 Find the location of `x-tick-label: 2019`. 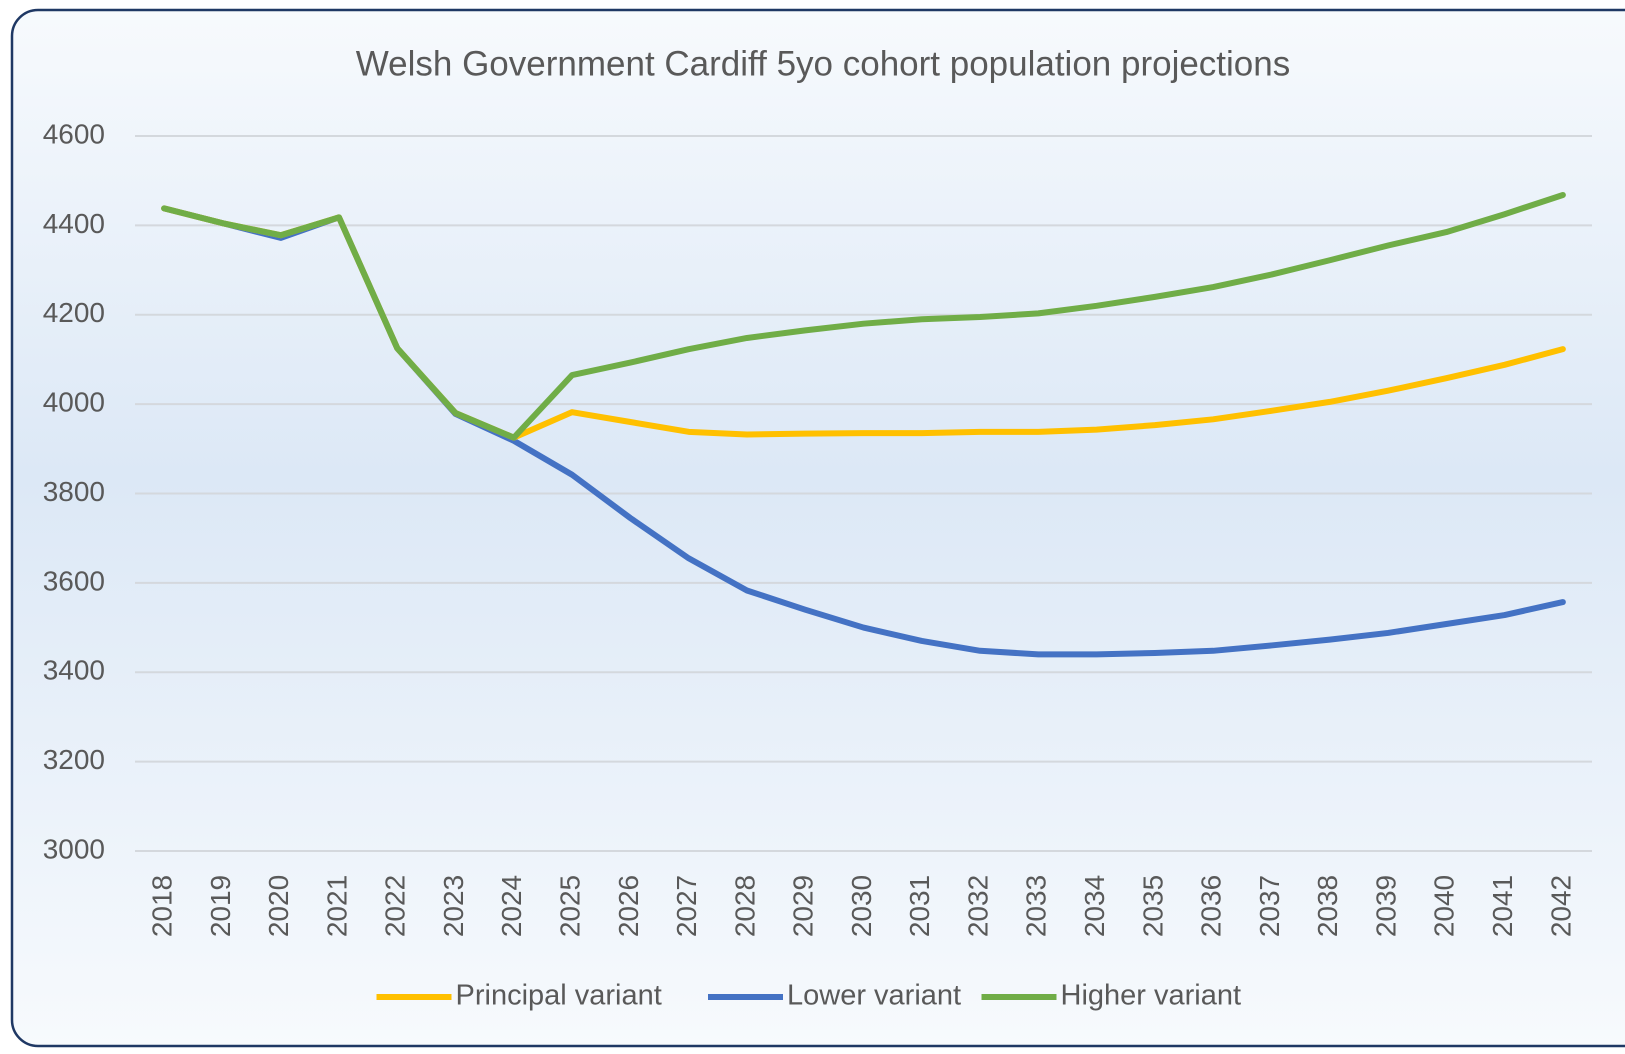

x-tick-label: 2019 is located at coordinates (220, 906).